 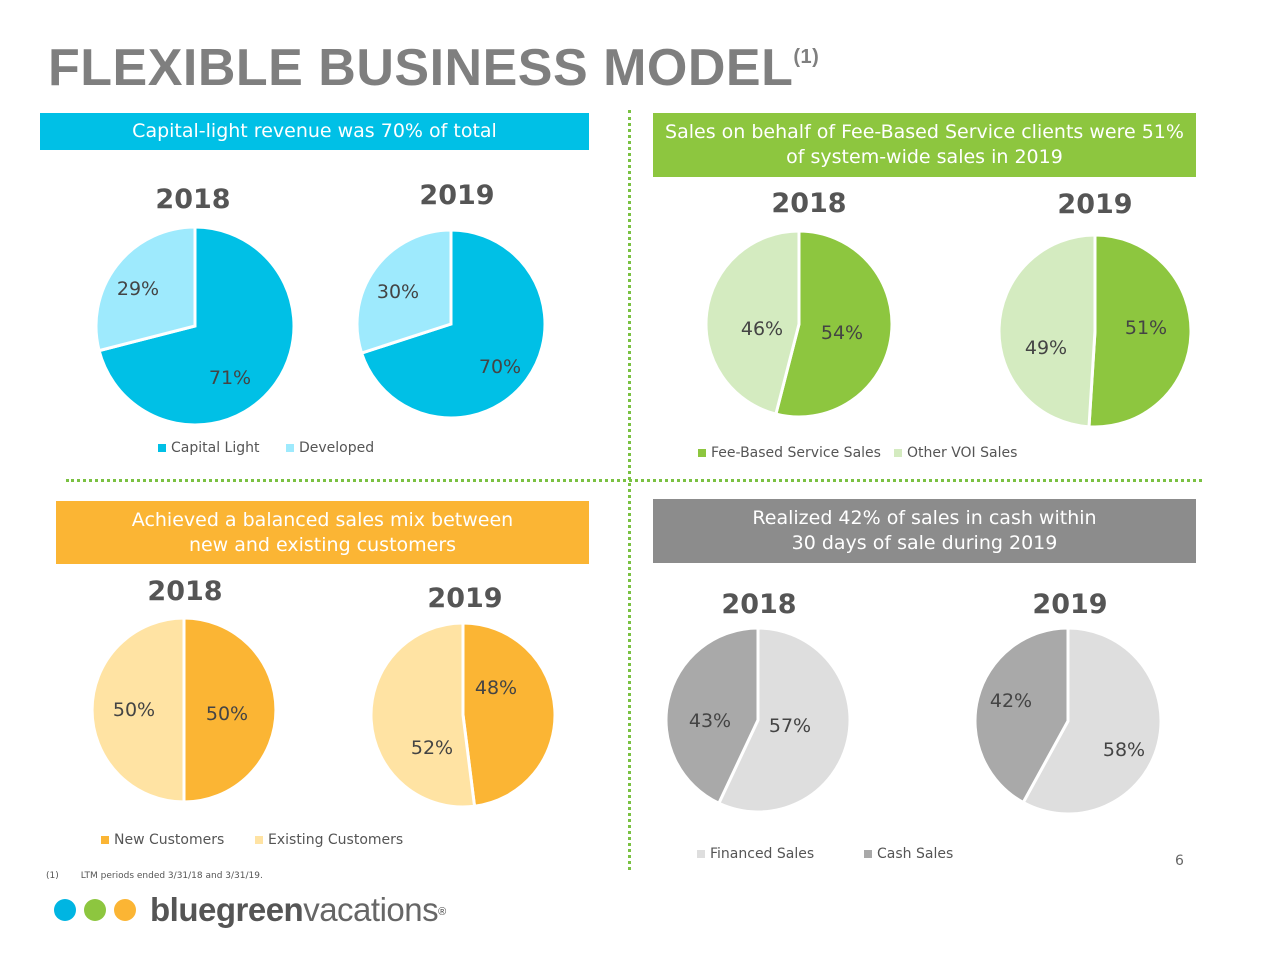 I want to click on pie-slice-label: 58%, so click(x=1124, y=750).